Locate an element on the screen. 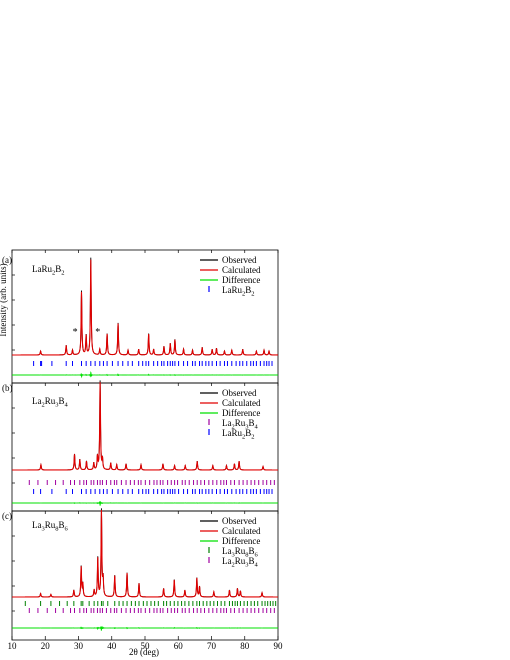 The image size is (510, 660). compound-label: La3Ru8B6 is located at coordinates (50, 526).